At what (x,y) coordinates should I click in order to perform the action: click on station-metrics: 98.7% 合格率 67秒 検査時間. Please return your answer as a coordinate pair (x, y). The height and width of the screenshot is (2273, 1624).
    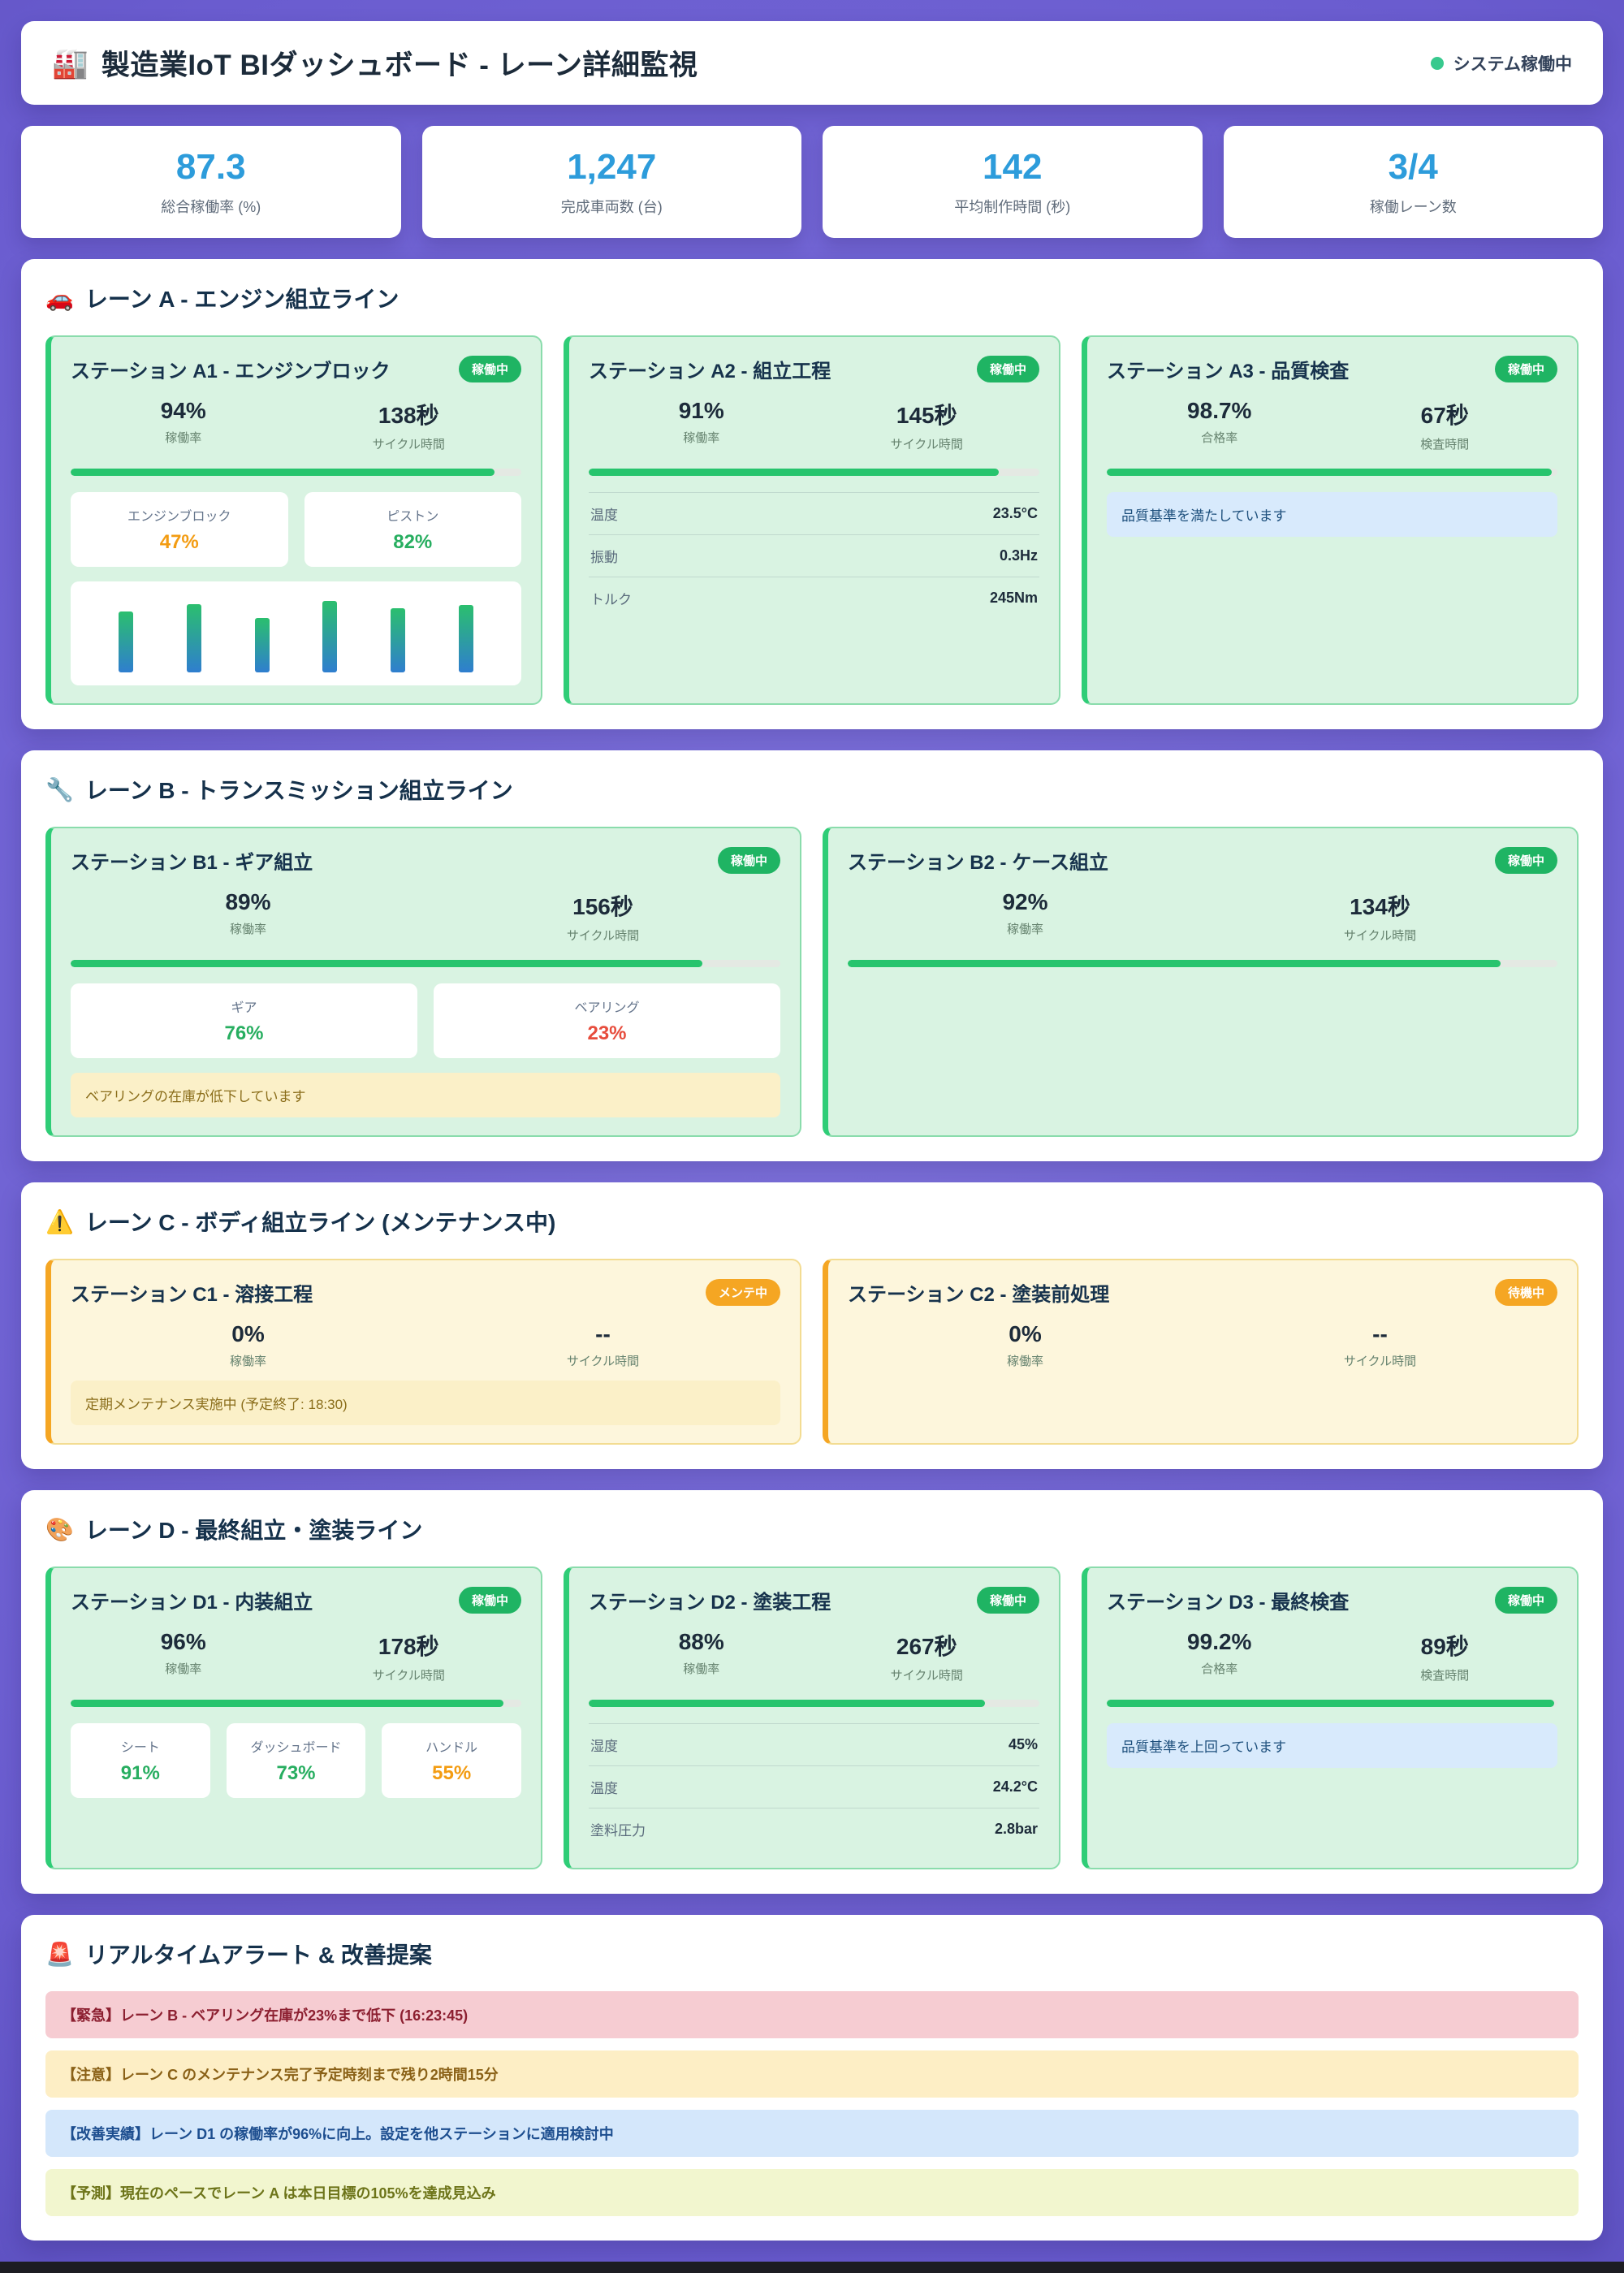
    Looking at the image, I should click on (1332, 425).